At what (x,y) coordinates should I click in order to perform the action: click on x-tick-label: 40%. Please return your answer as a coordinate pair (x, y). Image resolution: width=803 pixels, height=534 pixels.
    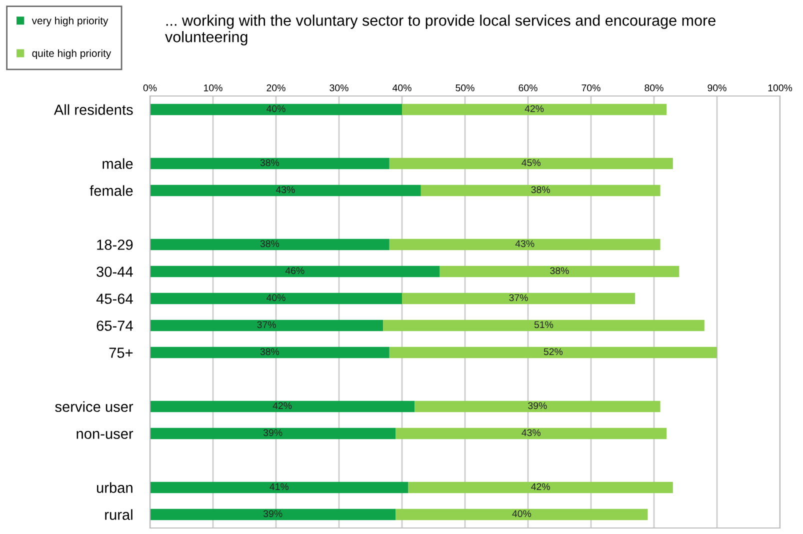
    Looking at the image, I should click on (402, 88).